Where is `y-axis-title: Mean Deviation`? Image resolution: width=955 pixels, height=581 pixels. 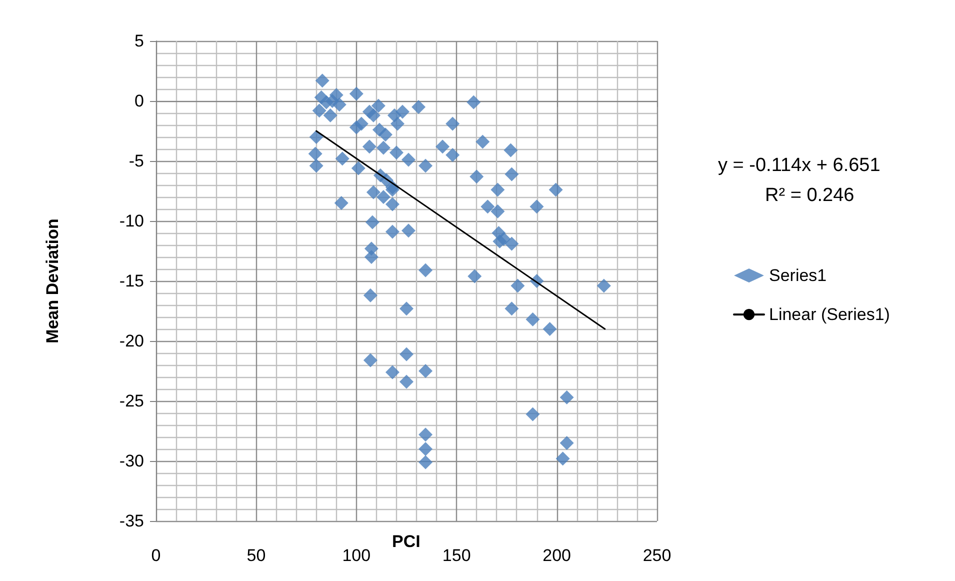
y-axis-title: Mean Deviation is located at coordinates (52, 281).